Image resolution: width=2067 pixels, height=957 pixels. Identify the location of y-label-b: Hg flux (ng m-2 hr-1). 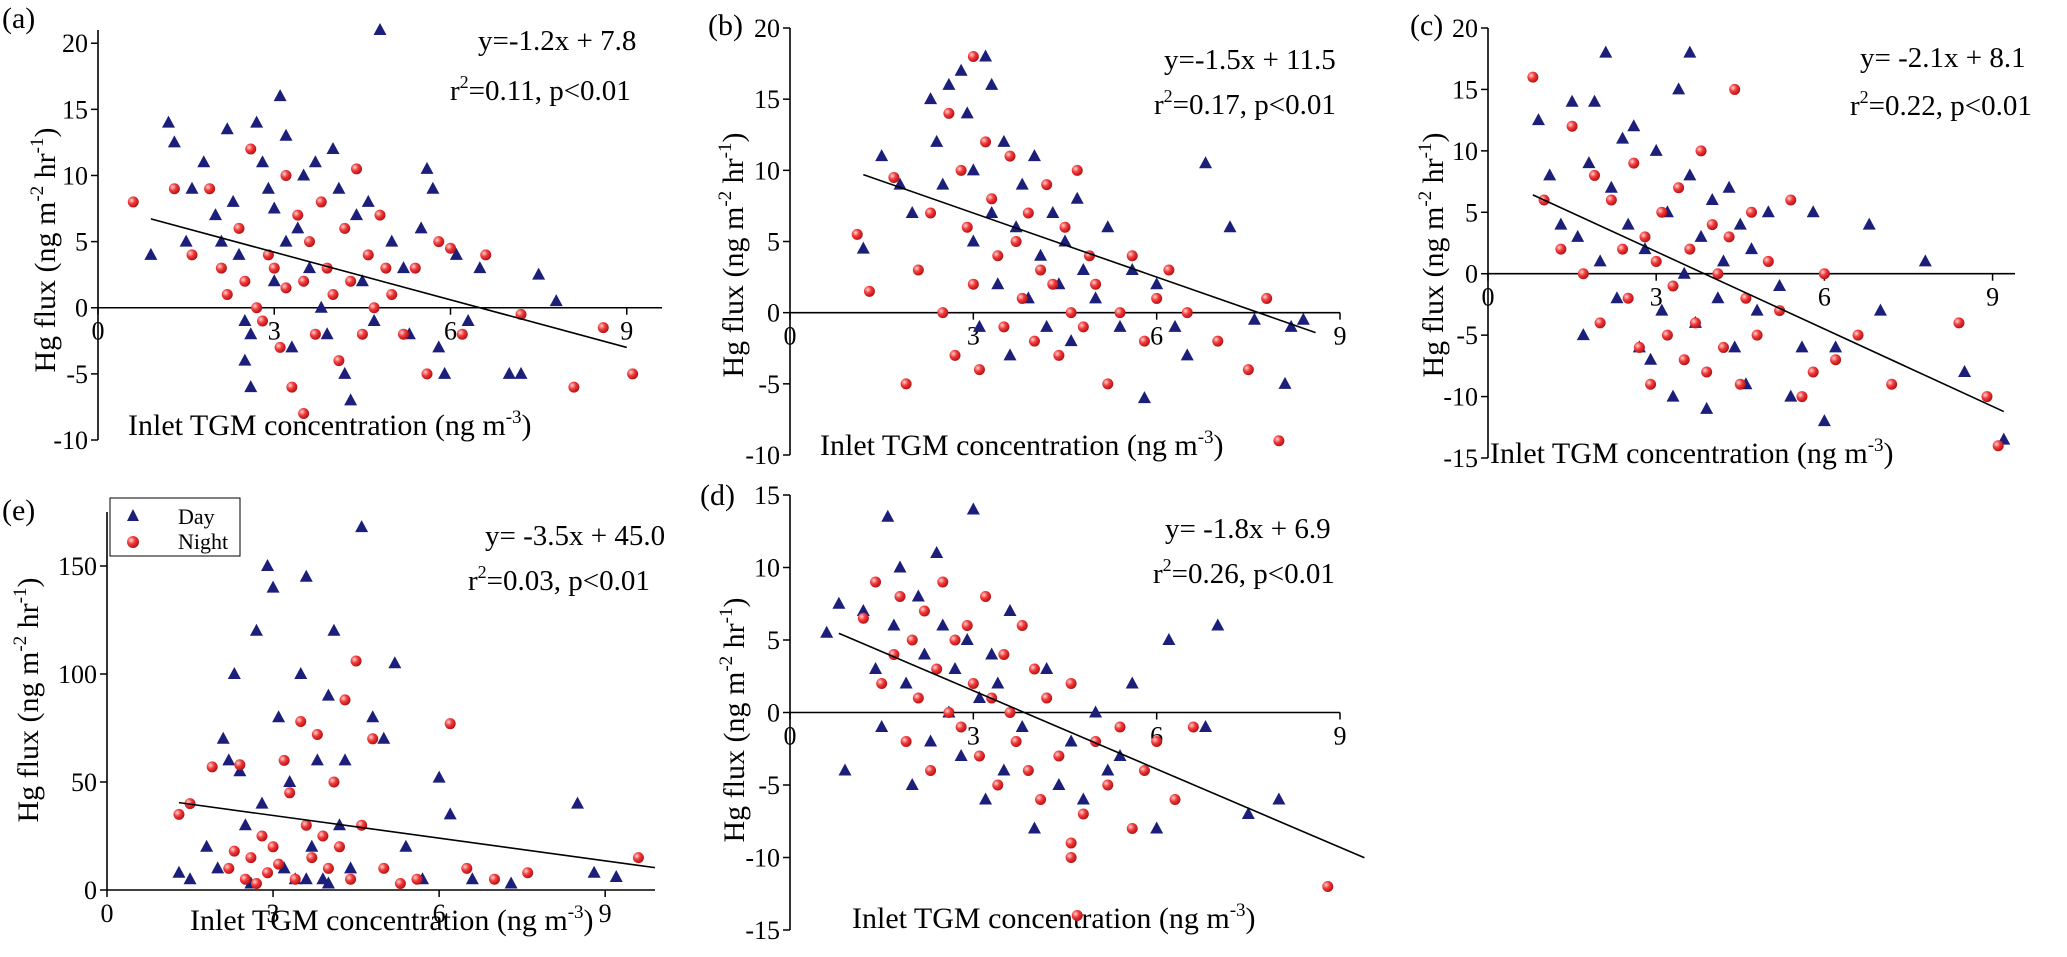
(732, 255).